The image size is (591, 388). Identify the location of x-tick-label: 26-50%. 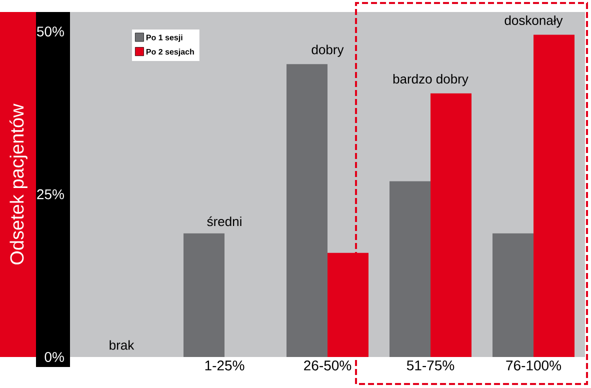
(328, 365).